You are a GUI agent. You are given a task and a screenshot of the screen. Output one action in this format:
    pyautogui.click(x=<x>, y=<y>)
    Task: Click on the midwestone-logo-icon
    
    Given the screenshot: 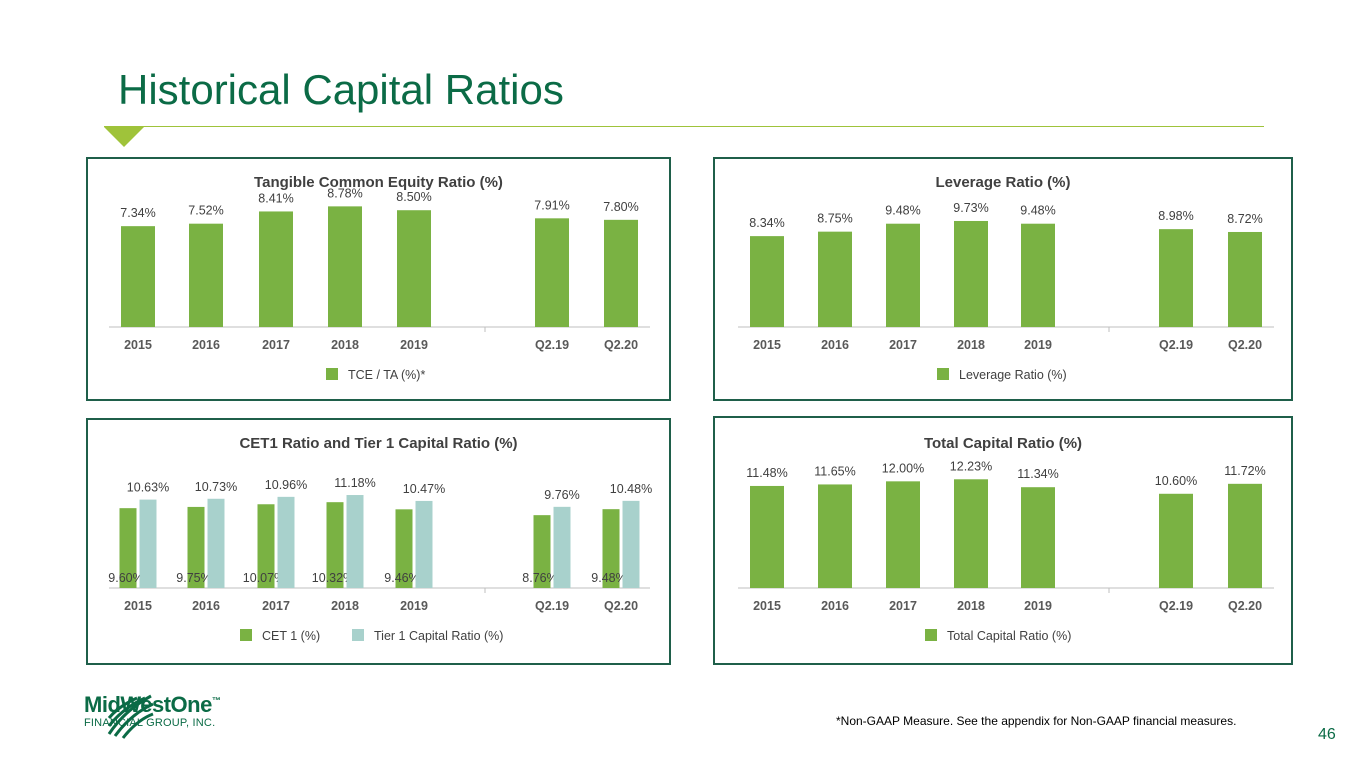 What is the action you would take?
    pyautogui.click(x=130, y=716)
    